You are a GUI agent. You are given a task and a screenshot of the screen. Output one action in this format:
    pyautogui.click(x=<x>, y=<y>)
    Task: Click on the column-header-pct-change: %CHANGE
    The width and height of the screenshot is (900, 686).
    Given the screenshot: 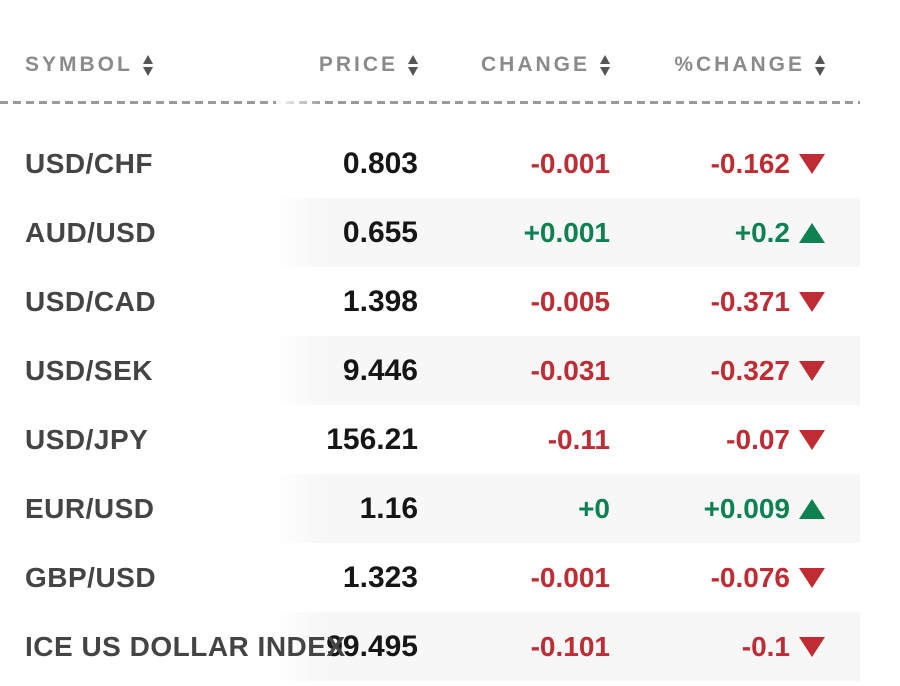 What is the action you would take?
    pyautogui.click(x=717, y=65)
    